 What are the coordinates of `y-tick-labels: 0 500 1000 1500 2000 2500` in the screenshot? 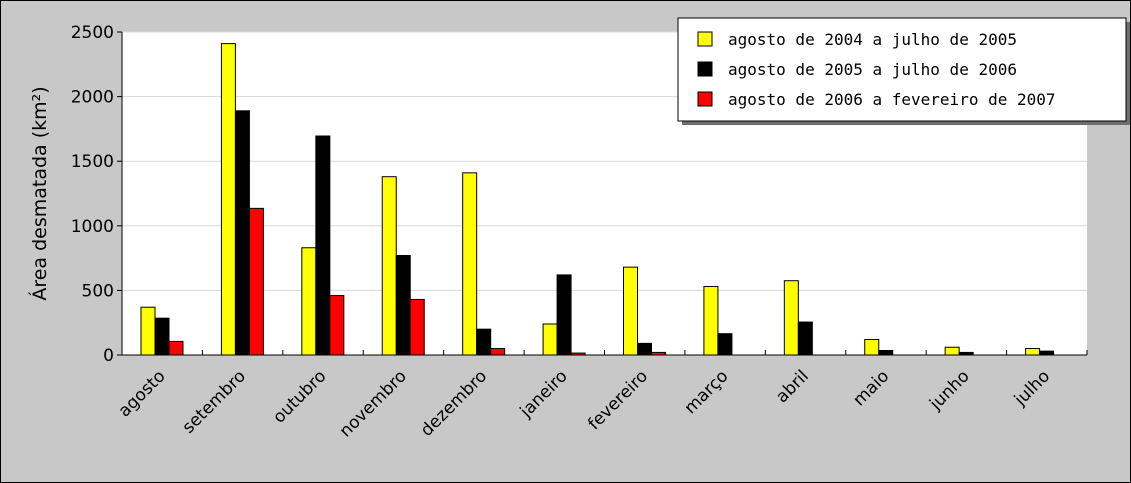 It's located at (92, 194).